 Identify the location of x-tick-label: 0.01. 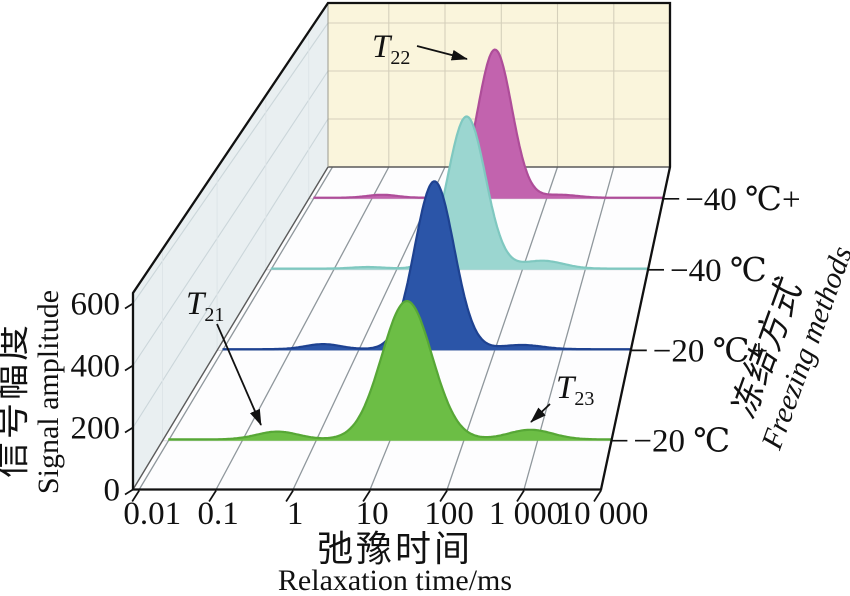
(152, 514).